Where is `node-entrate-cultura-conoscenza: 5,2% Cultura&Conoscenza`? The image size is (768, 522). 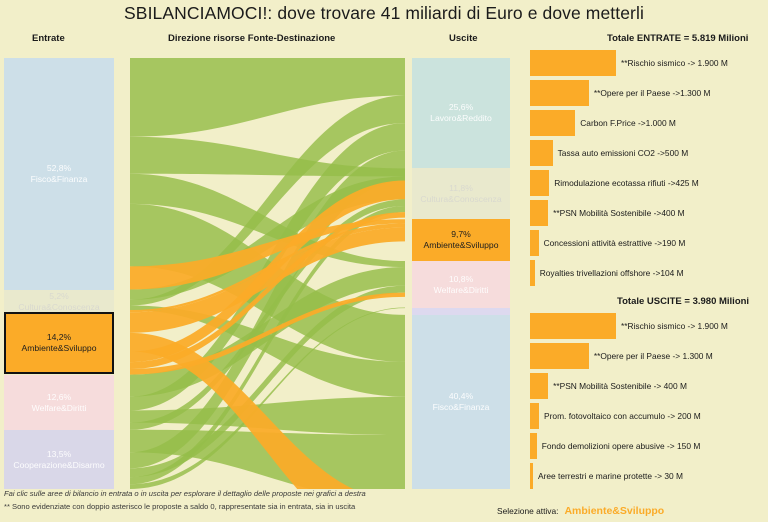
node-entrate-cultura-conoscenza: 5,2% Cultura&Conoscenza is located at coordinates (59, 301).